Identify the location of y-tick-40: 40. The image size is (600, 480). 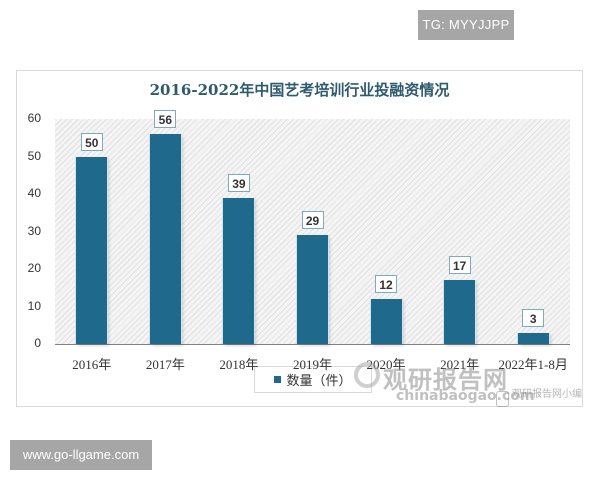
(34, 193).